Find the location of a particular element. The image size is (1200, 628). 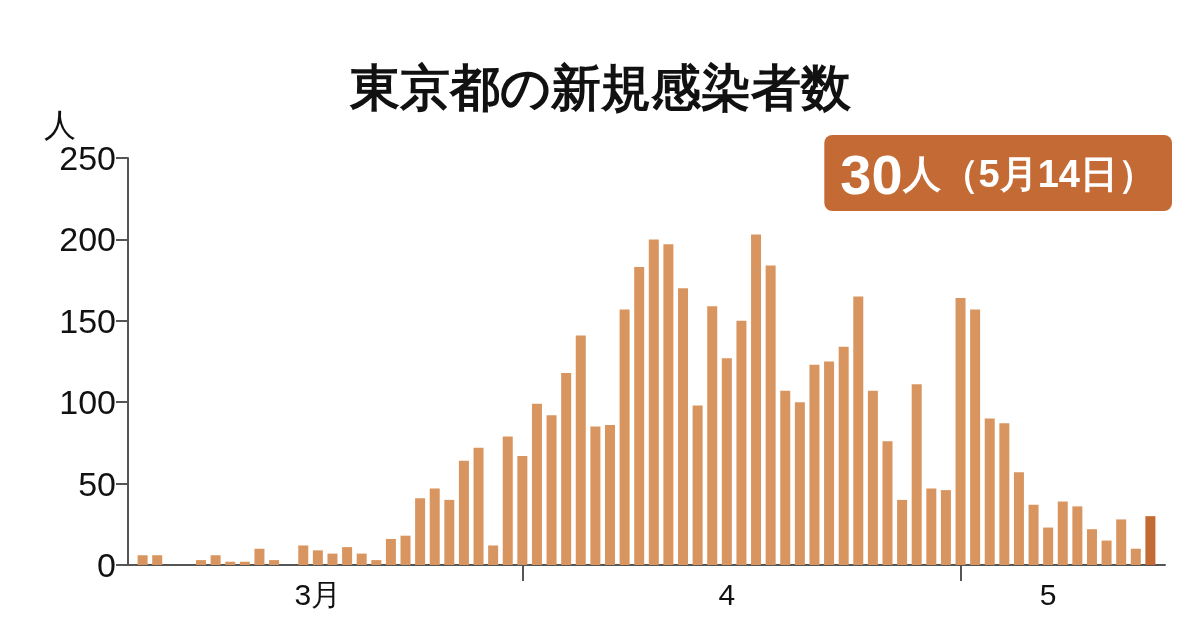

x-tick-label: 3月 is located at coordinates (318, 594).